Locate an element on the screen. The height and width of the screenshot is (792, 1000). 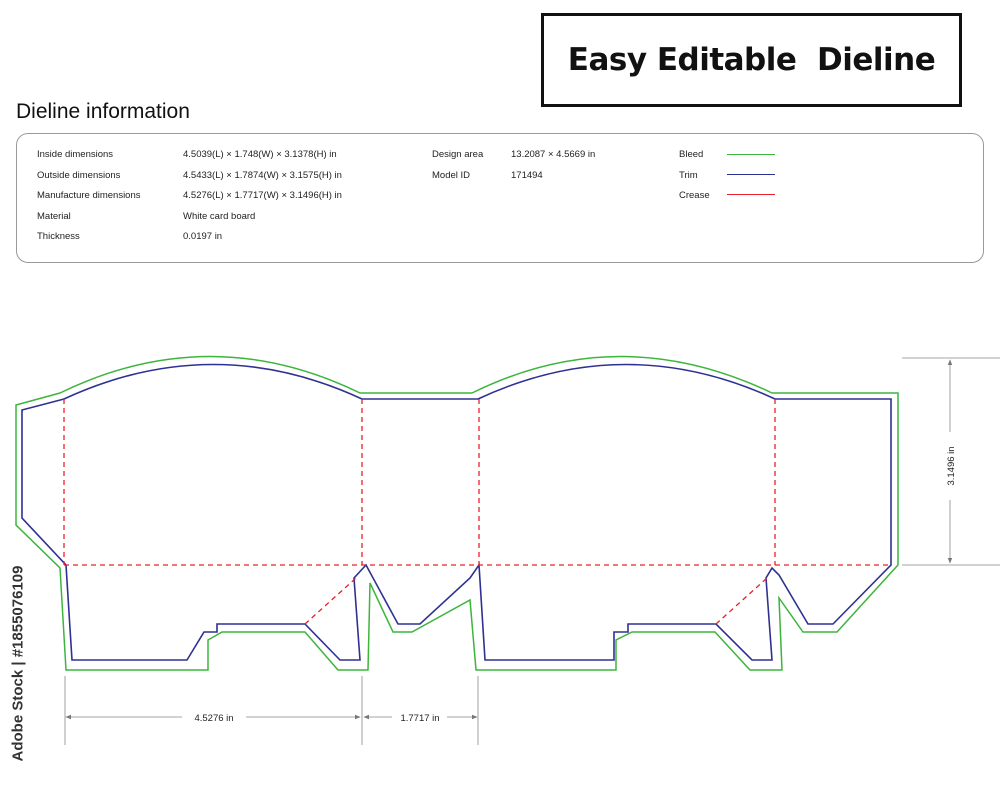
legend-trim-label: Trim is located at coordinates (688, 175).